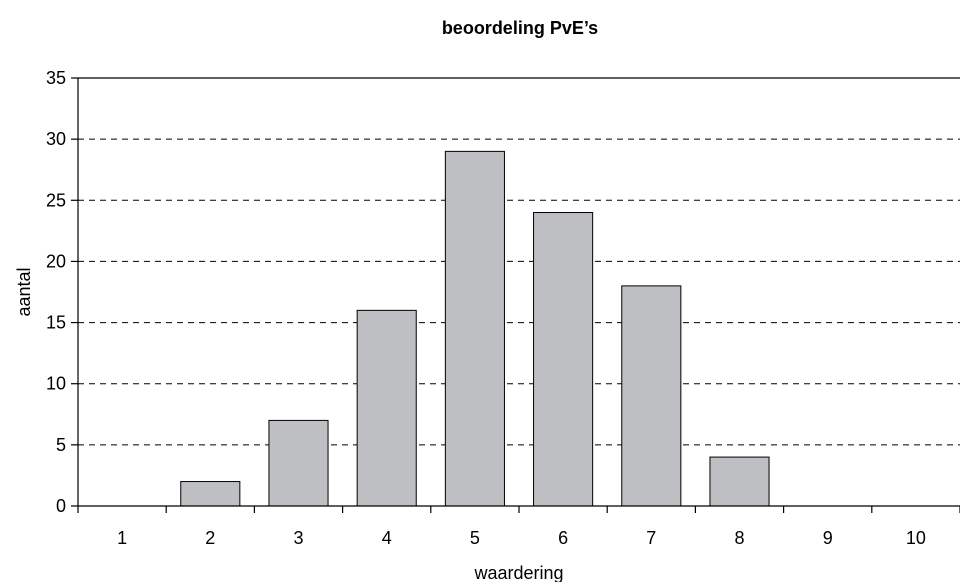  What do you see at coordinates (61, 445) in the screenshot?
I see `y-tick-label-5: 5` at bounding box center [61, 445].